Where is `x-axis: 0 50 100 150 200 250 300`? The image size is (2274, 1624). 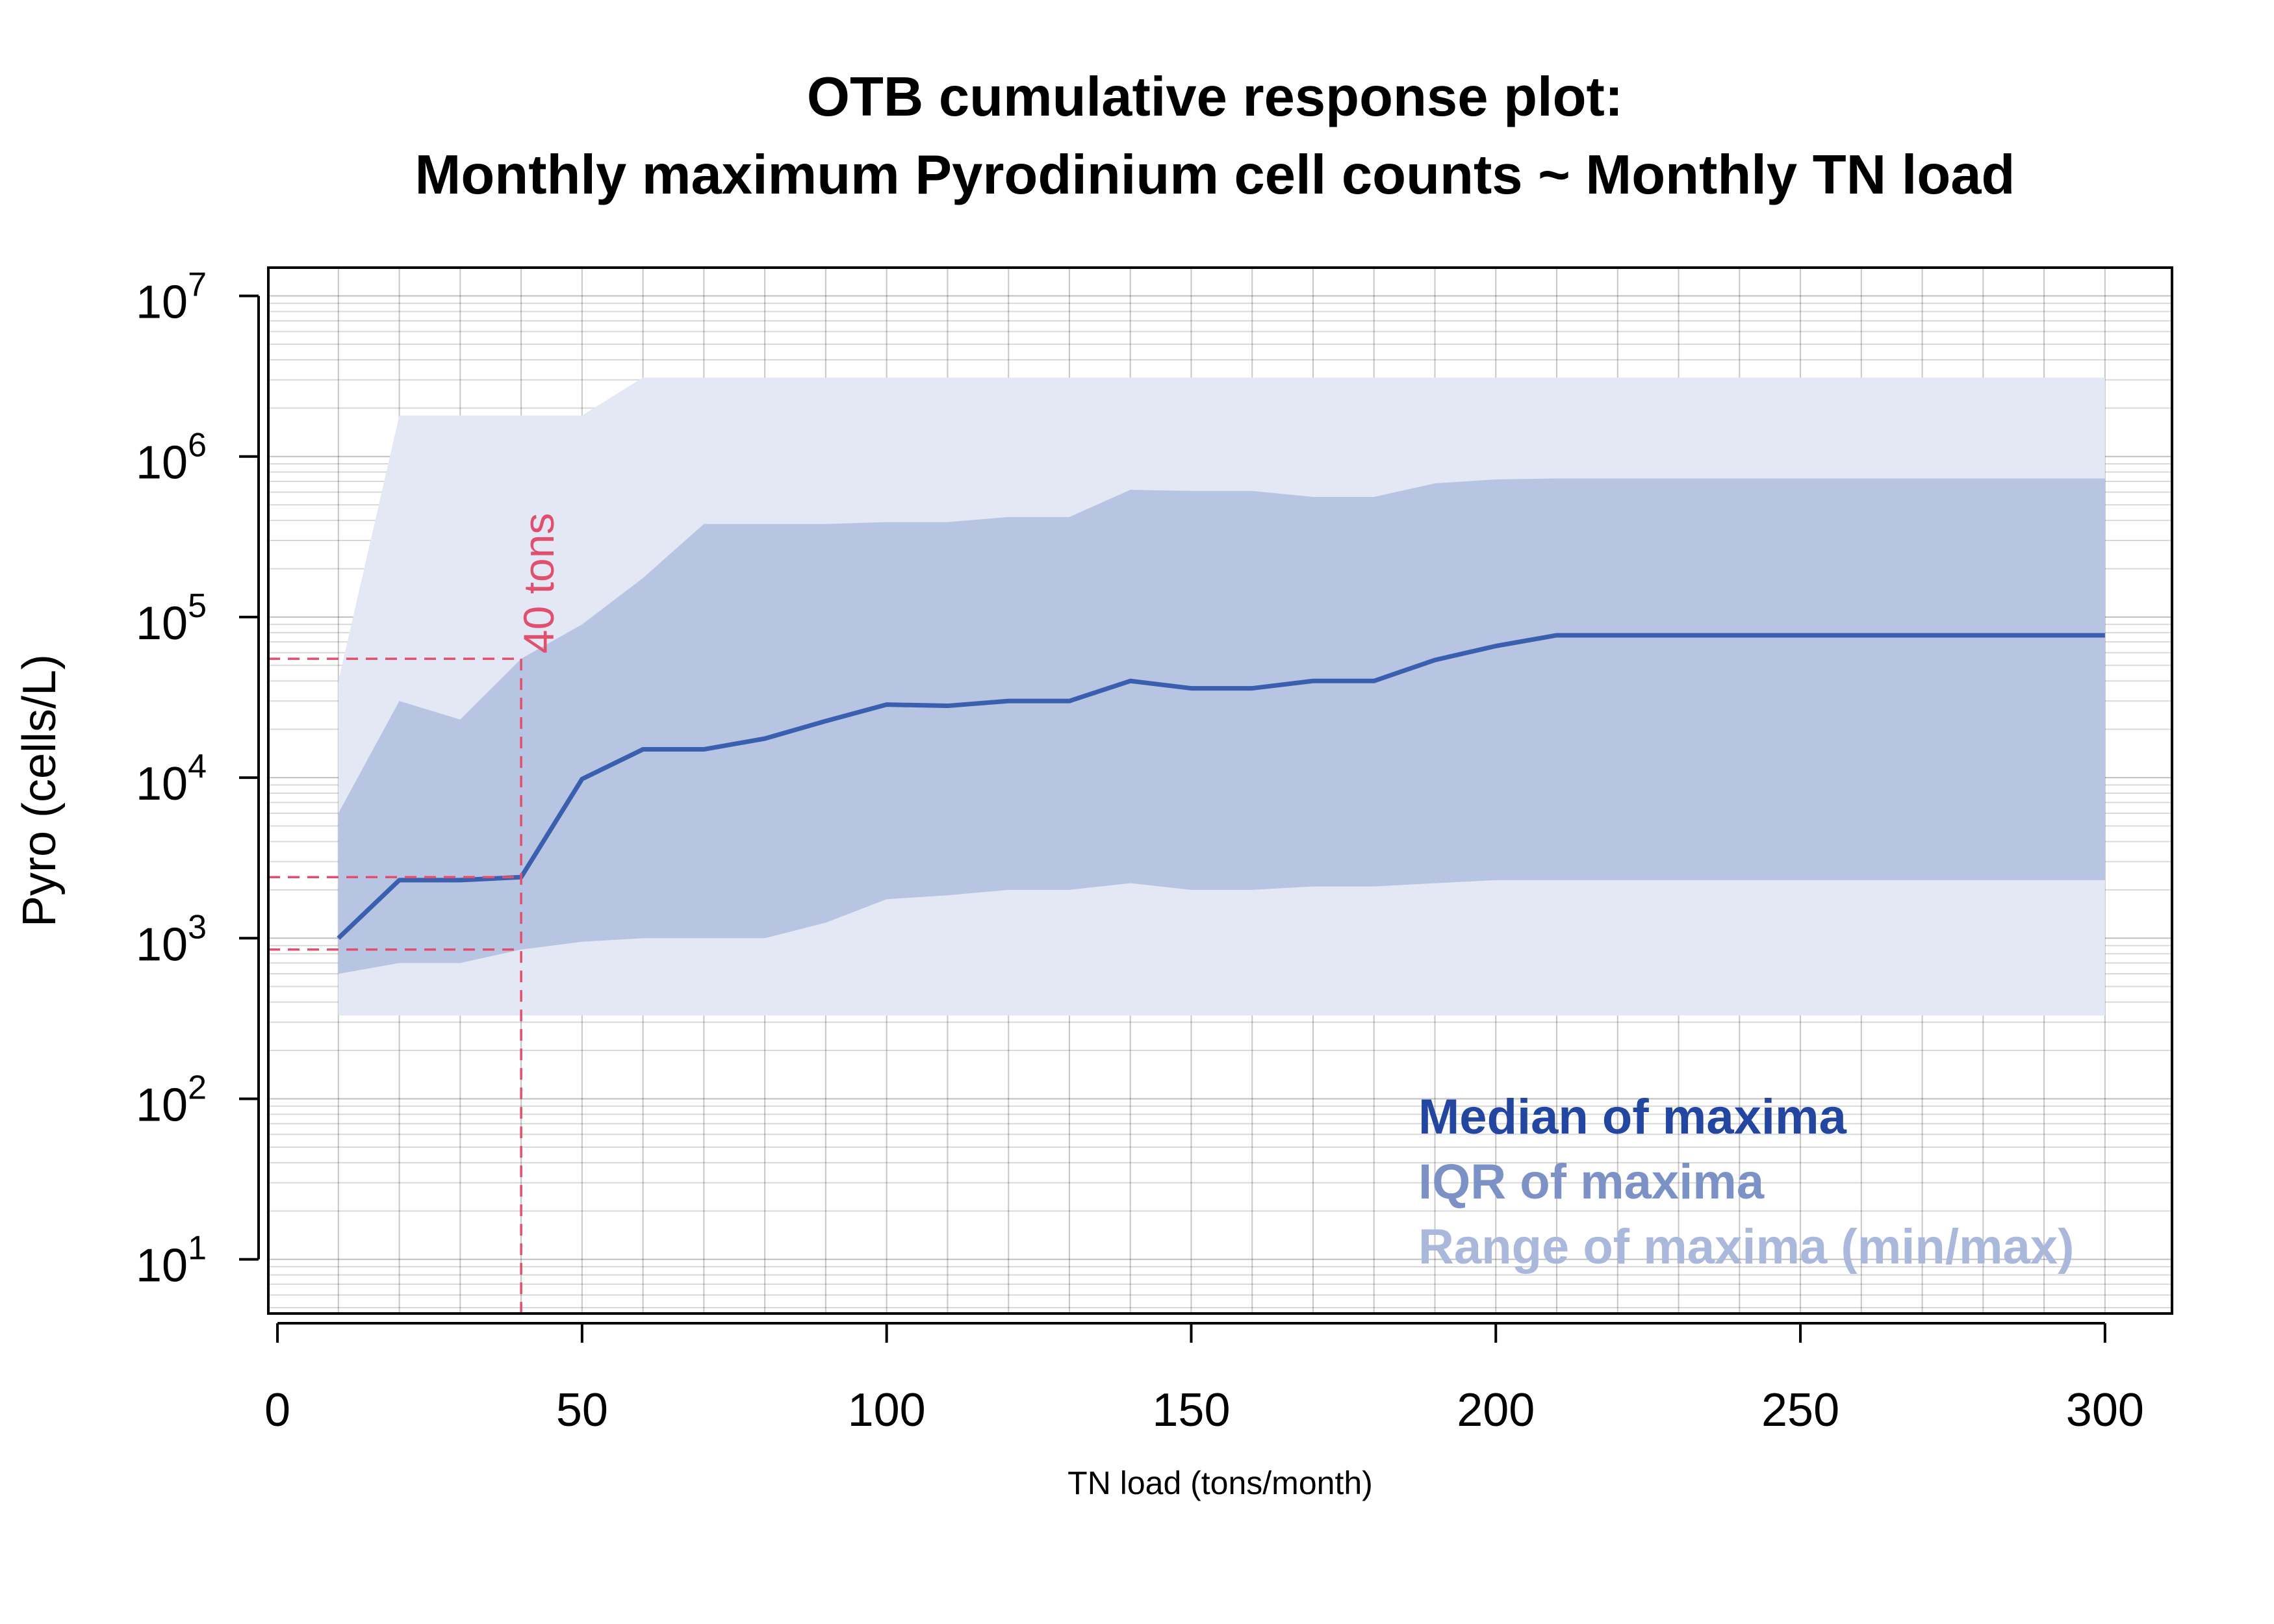 x-axis: 0 50 100 150 200 250 300 is located at coordinates (1204, 1379).